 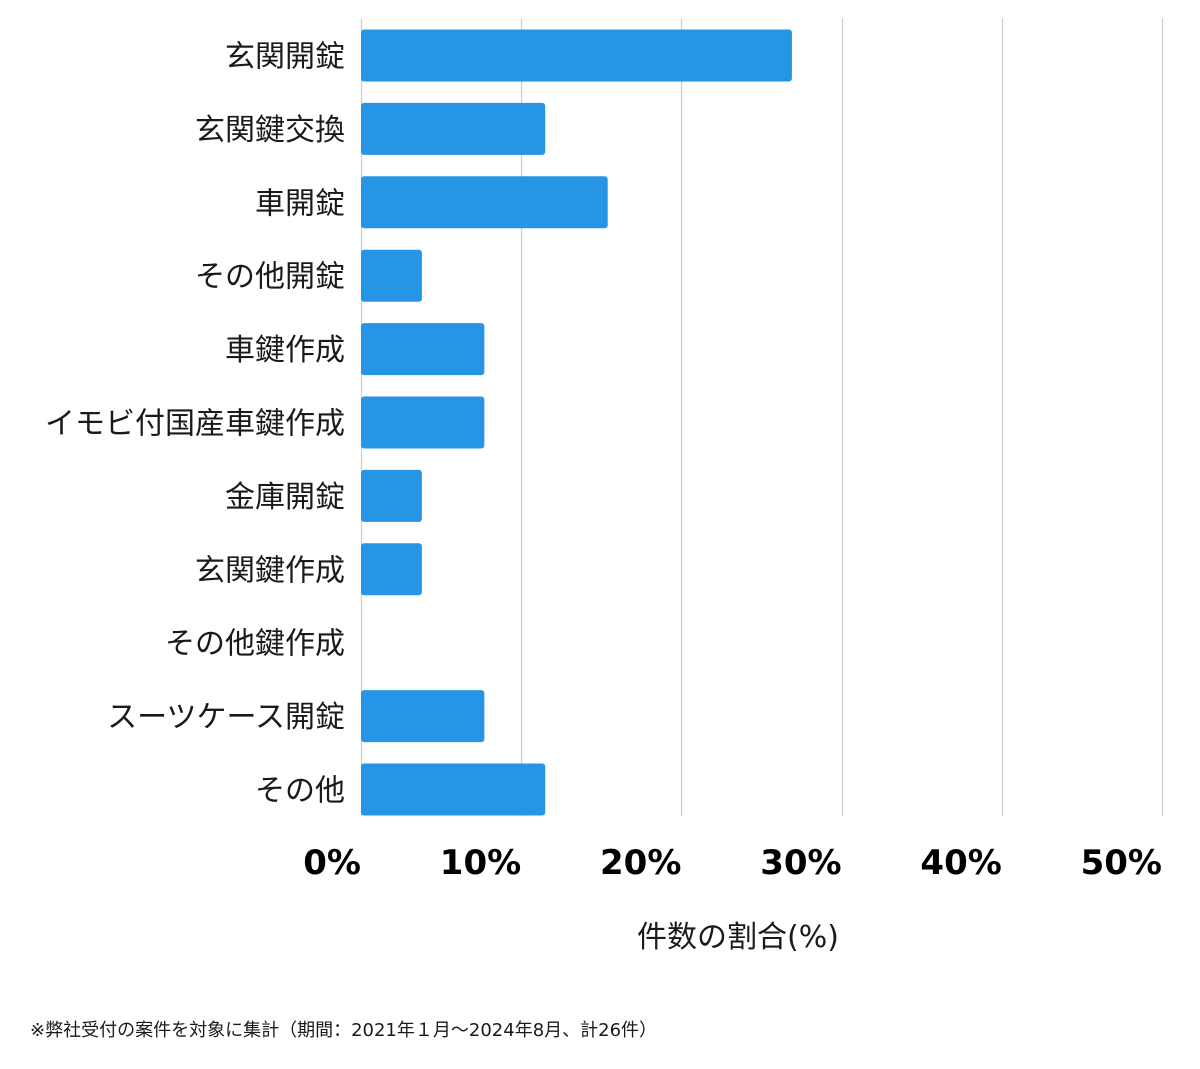 I want to click on x-tick-label: 20%, so click(x=640, y=863).